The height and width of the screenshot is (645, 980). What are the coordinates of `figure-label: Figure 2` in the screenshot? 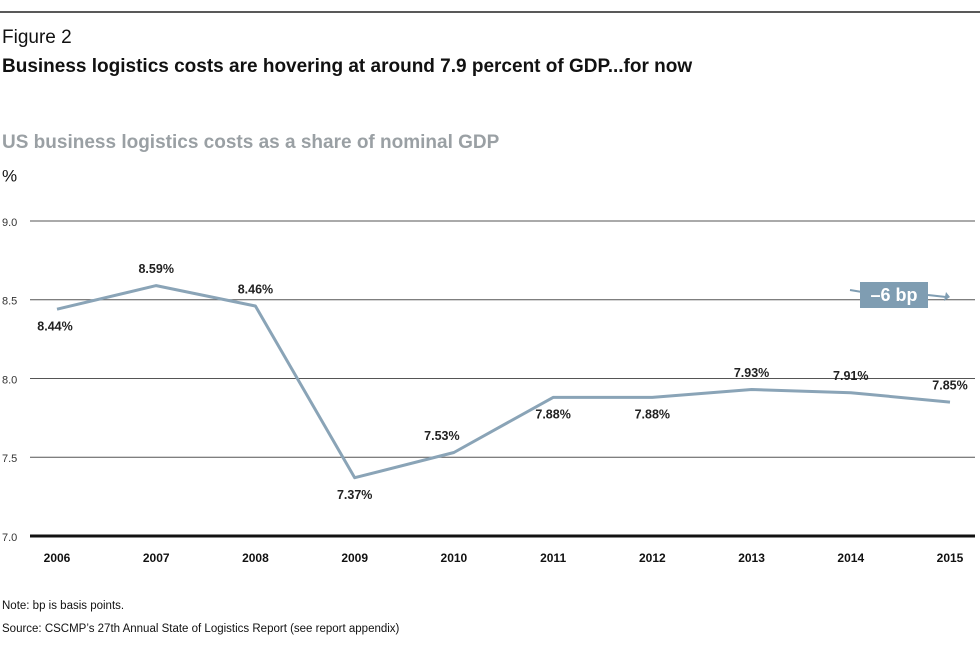 It's located at (37, 37).